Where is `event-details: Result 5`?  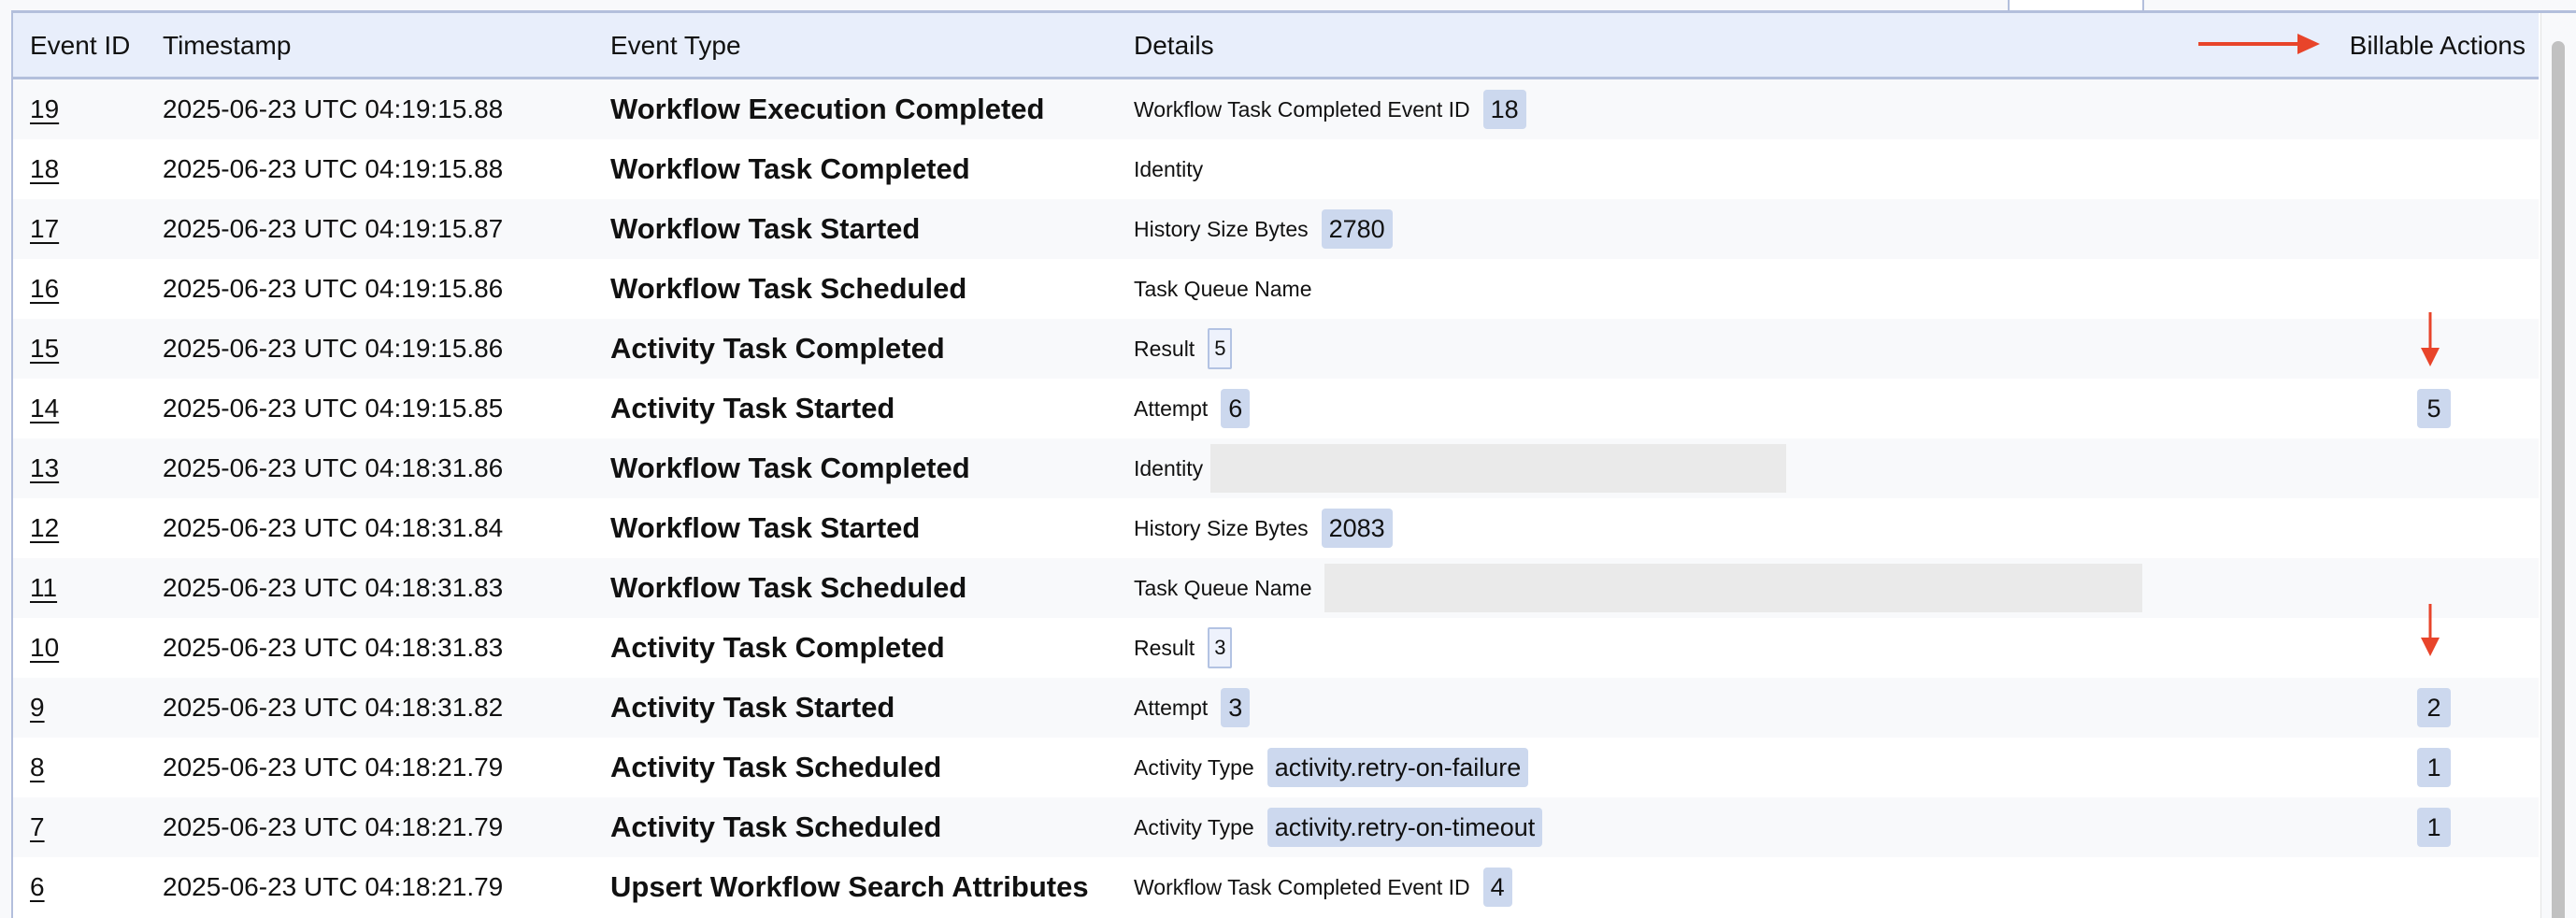
event-details: Result 5 is located at coordinates (1183, 349).